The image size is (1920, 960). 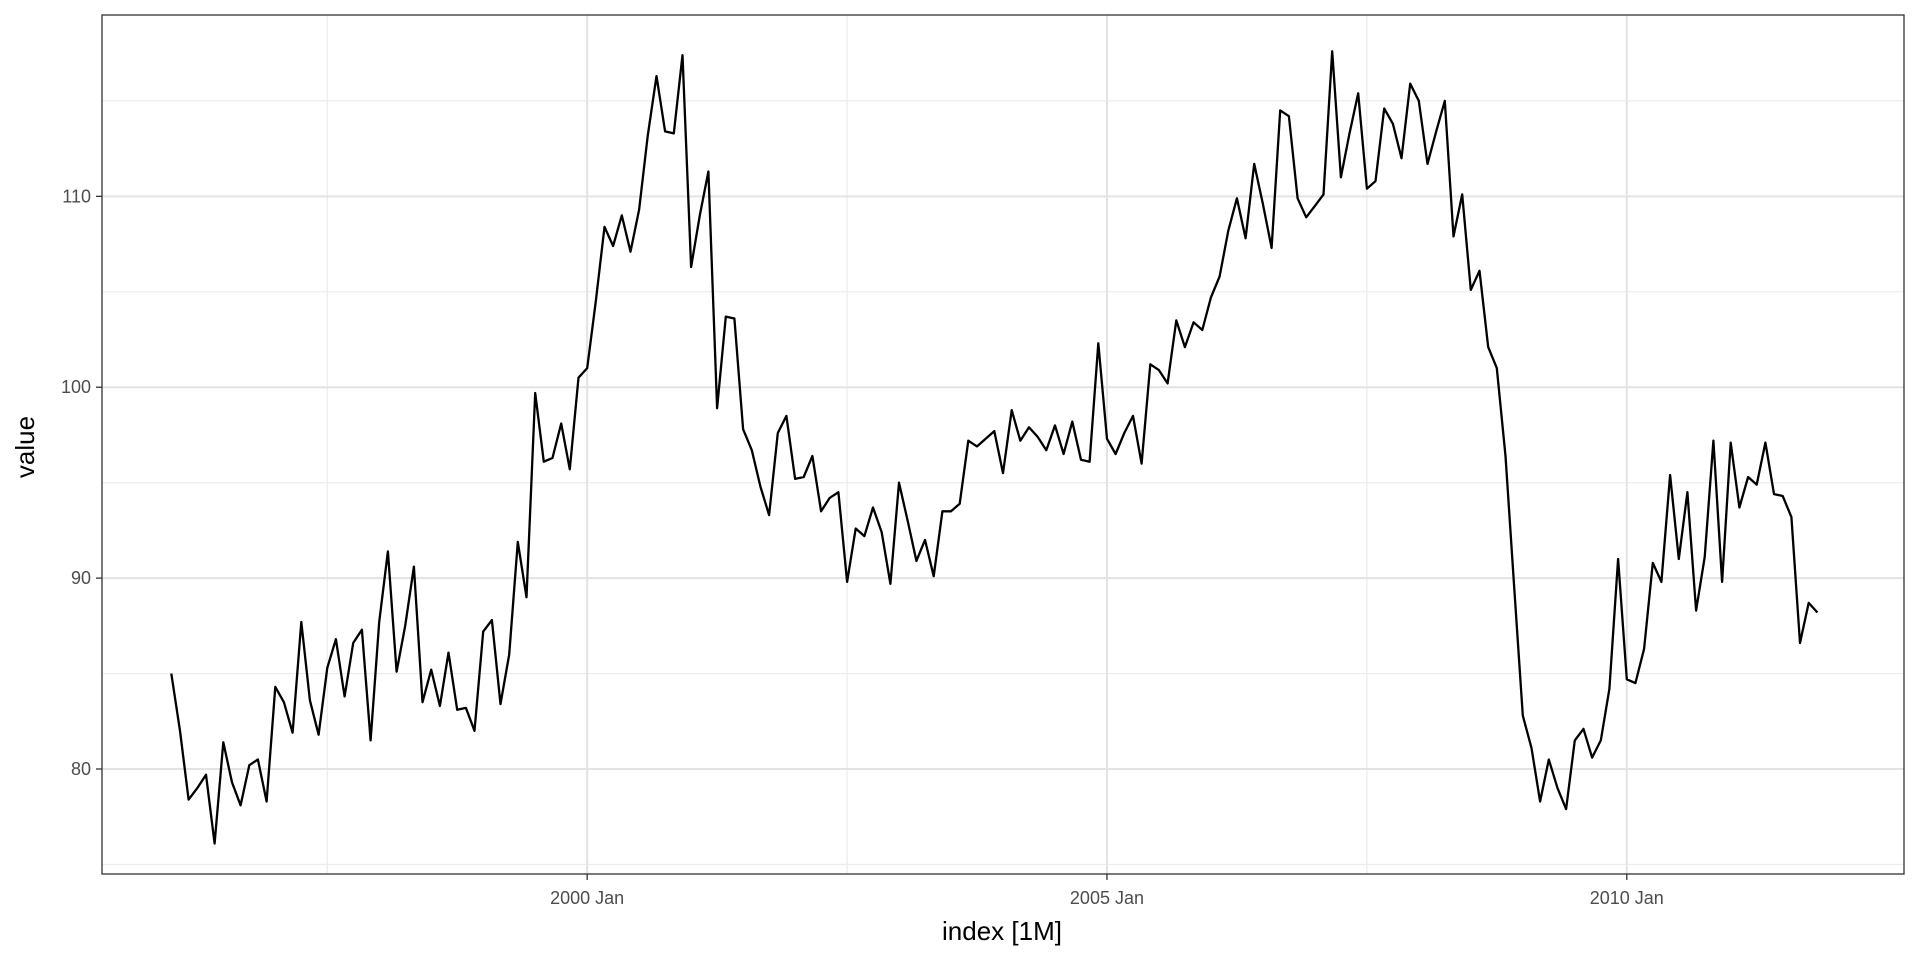 I want to click on y-axis-title: value, so click(x=25, y=447).